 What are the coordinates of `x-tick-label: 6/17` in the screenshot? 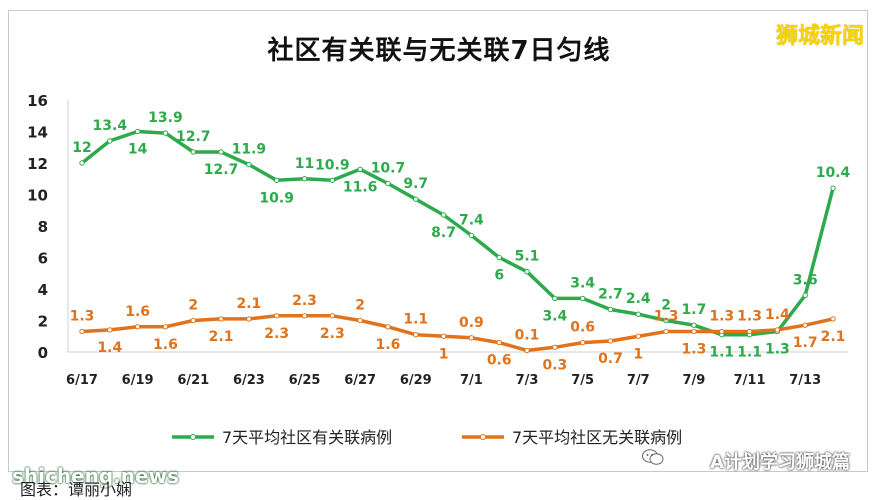 It's located at (82, 380).